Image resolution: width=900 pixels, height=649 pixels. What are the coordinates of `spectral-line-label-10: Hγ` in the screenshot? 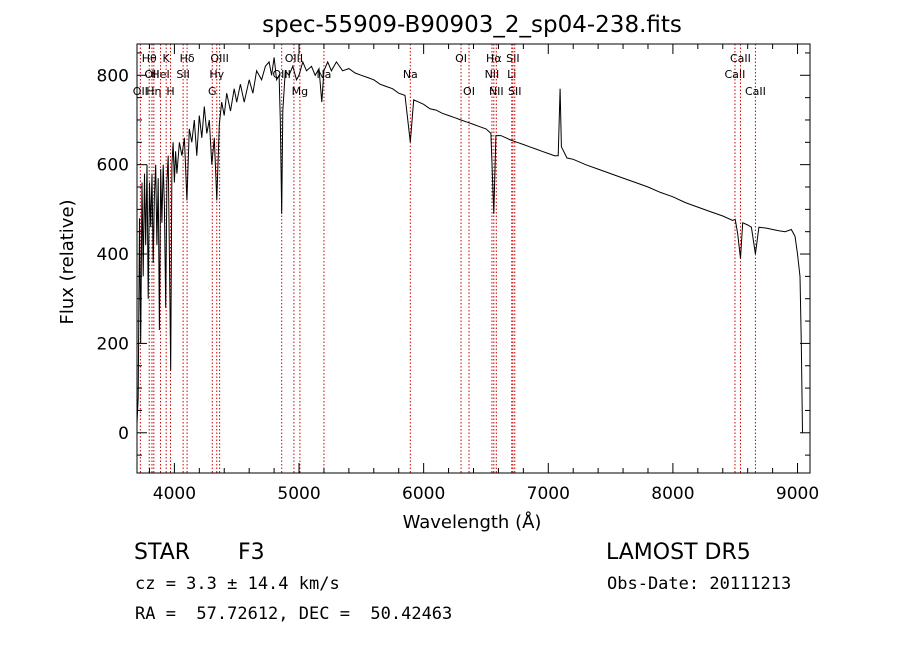 It's located at (216, 74).